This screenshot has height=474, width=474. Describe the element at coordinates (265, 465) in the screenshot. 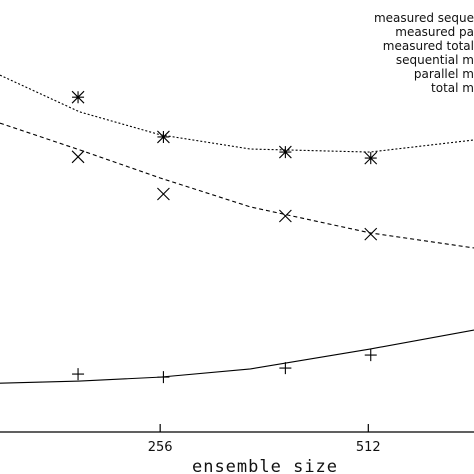

I see `x-axis-label: ensemble size` at that location.